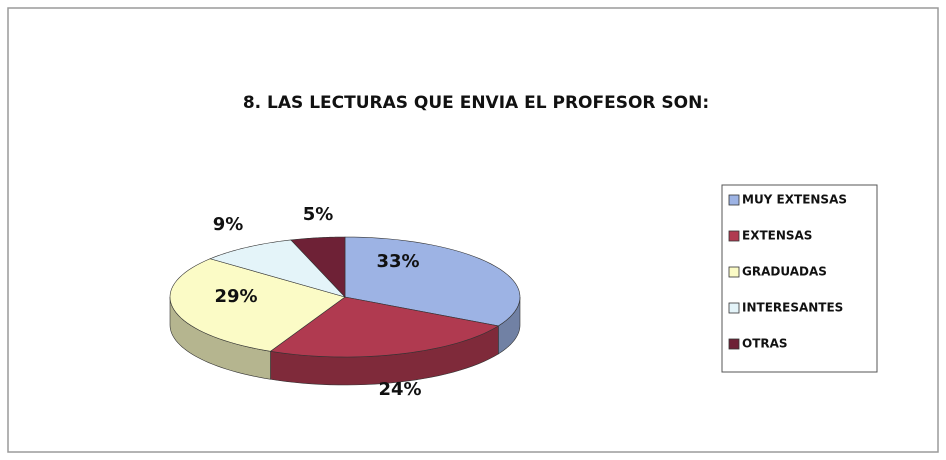 The width and height of the screenshot is (946, 460). Describe the element at coordinates (235, 296) in the screenshot. I see `data-label: 29%` at that location.